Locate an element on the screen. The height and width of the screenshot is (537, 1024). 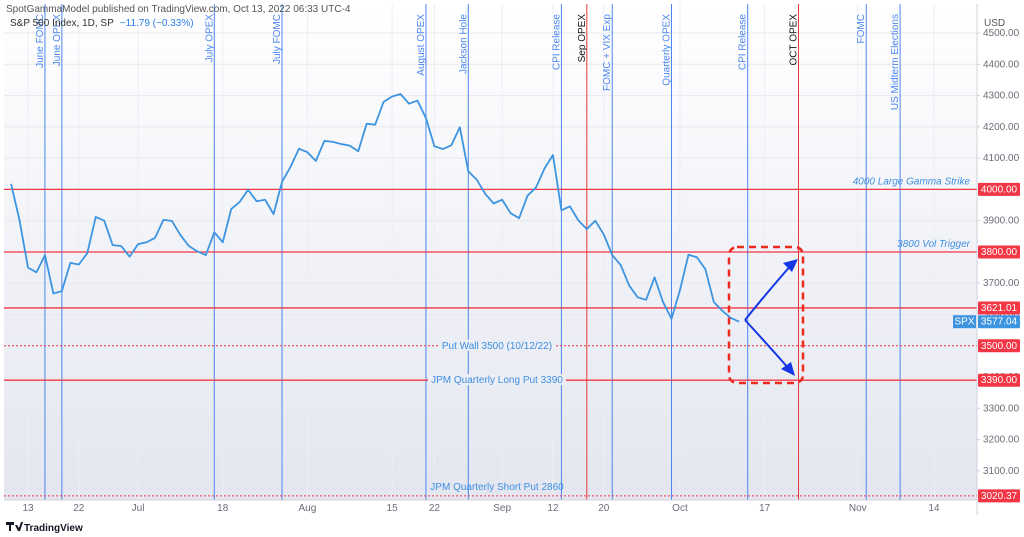
x-tick-label: 17 is located at coordinates (765, 508).